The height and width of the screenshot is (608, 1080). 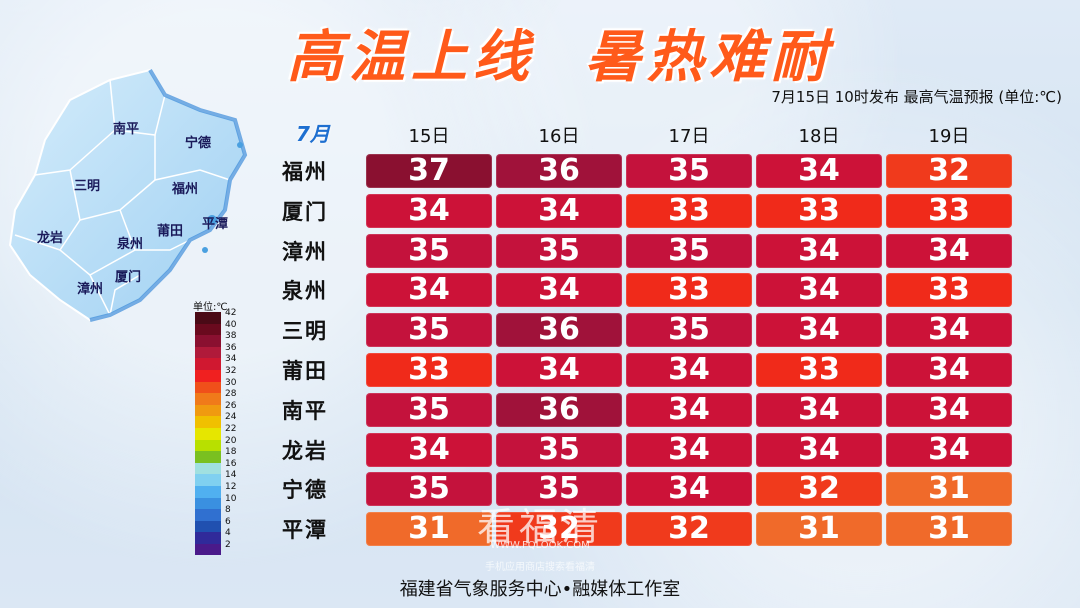 I want to click on city-label: 宁德, so click(x=305, y=490).